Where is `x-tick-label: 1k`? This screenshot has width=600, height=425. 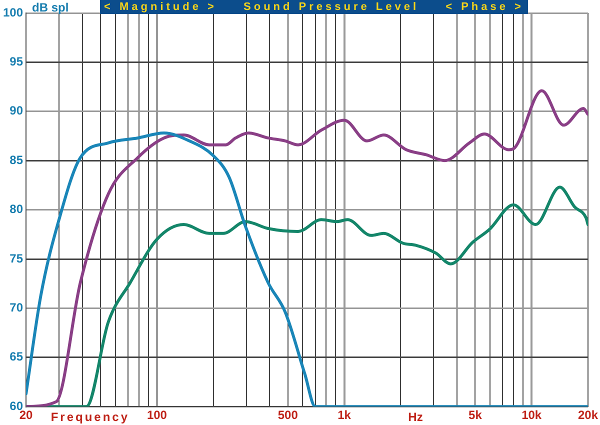 x-tick-label: 1k is located at coordinates (345, 415).